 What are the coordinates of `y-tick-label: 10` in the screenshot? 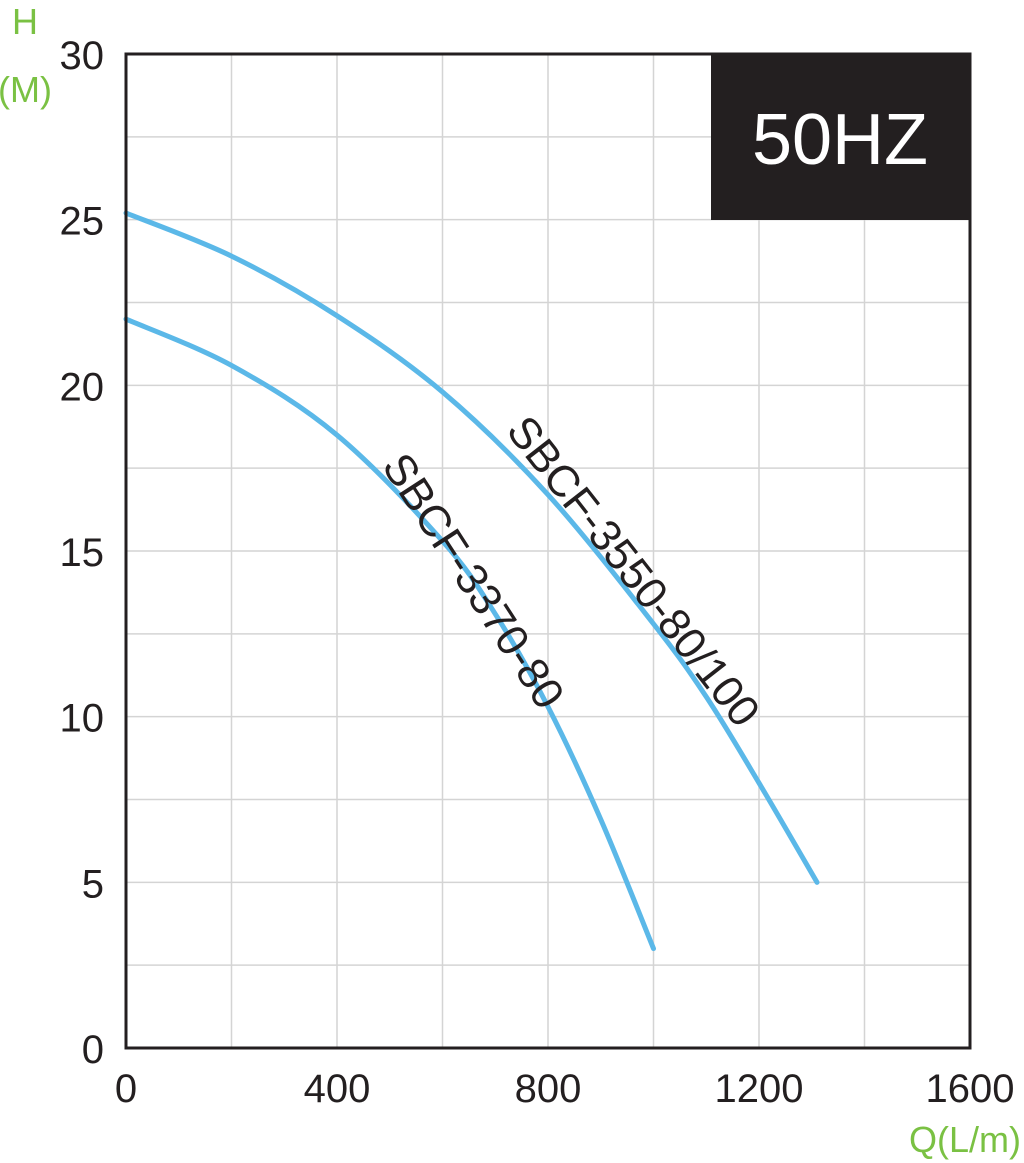 It's located at (82, 719).